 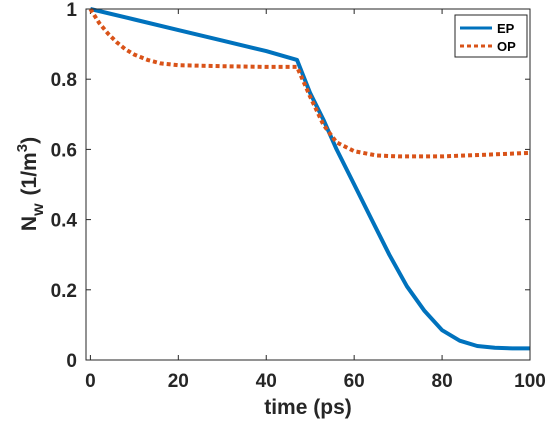 I want to click on y-tick-label: 0.6, so click(x=64, y=150).